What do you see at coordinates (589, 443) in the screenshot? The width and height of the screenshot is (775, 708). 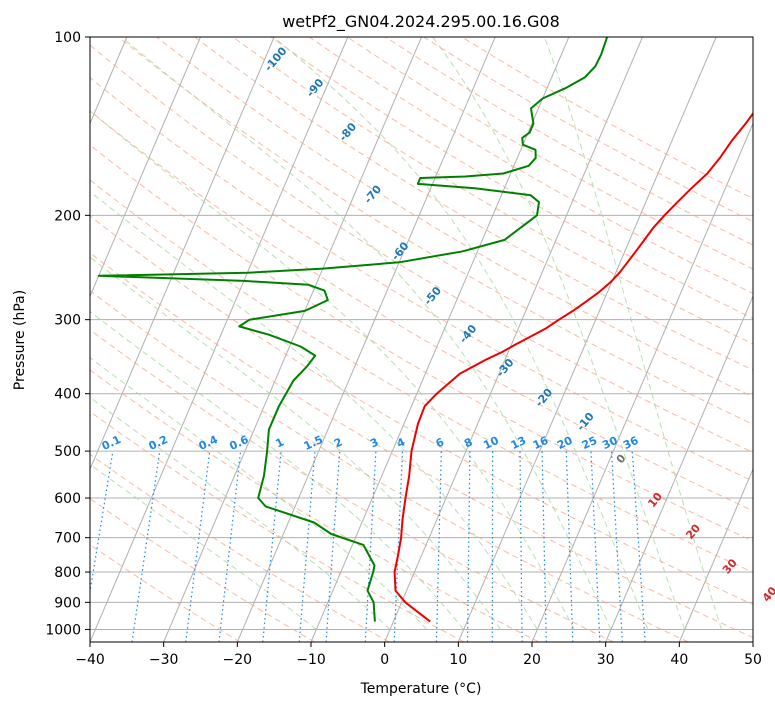 I see `mixing-ratio-label: 25` at bounding box center [589, 443].